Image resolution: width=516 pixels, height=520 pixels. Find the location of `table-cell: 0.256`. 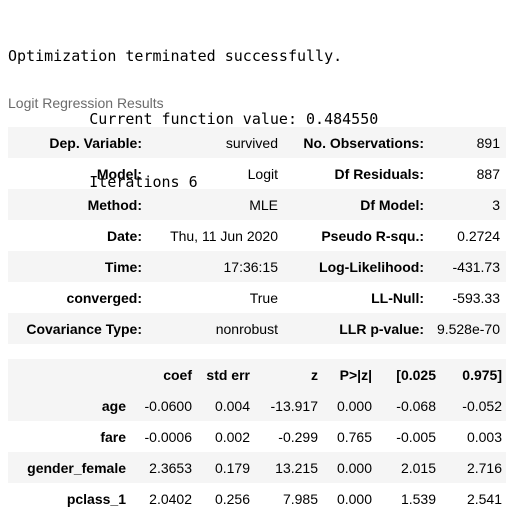

table-cell: 0.256 is located at coordinates (232, 498).